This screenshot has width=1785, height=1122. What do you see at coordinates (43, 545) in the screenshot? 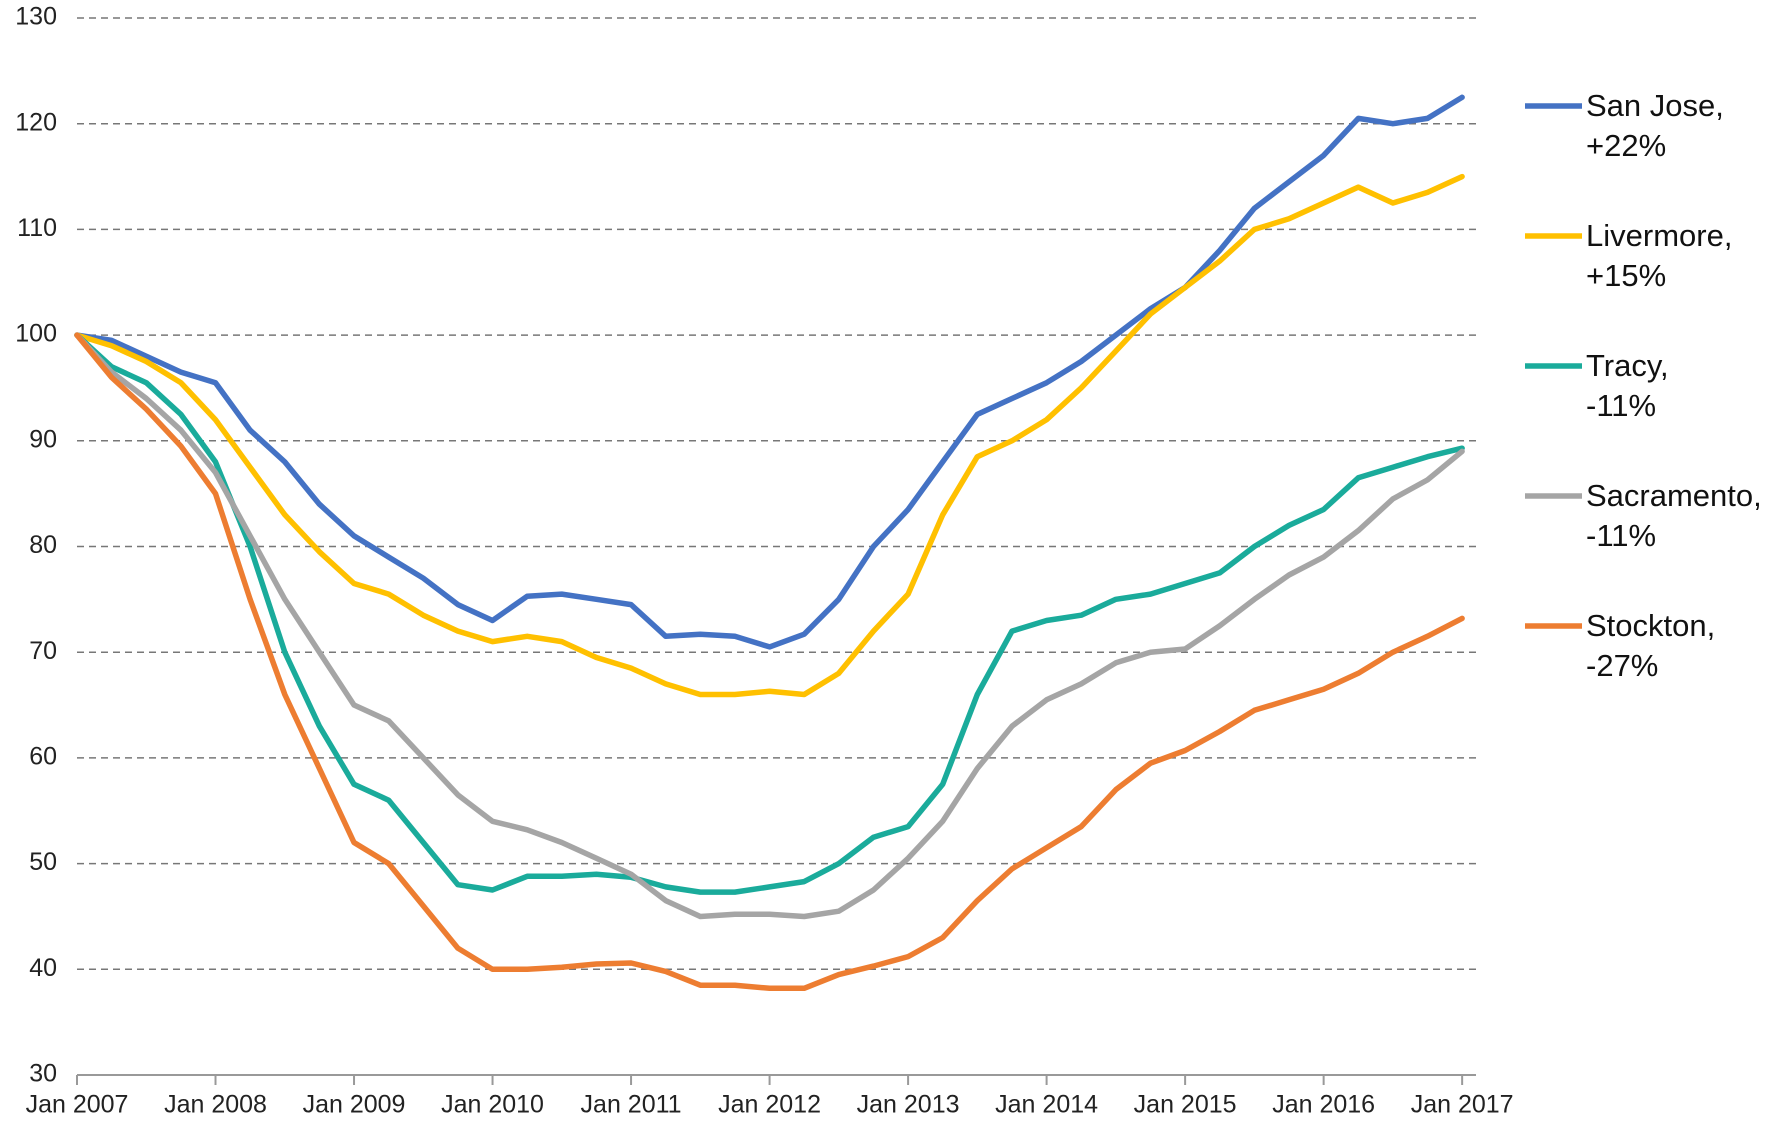
I see `y-tick-label: 80` at bounding box center [43, 545].